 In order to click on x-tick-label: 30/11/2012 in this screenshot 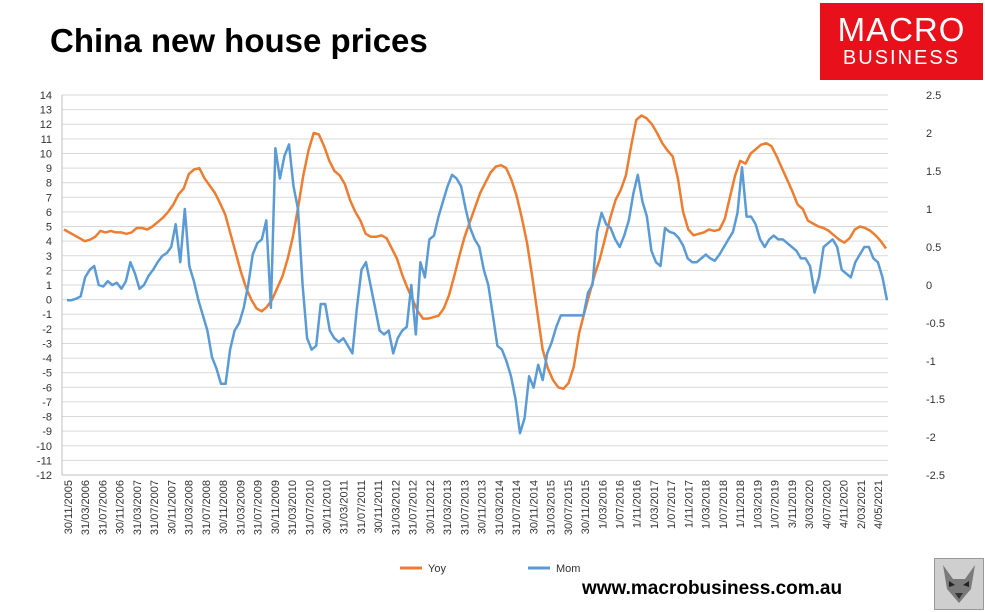, I will do `click(431, 507)`.